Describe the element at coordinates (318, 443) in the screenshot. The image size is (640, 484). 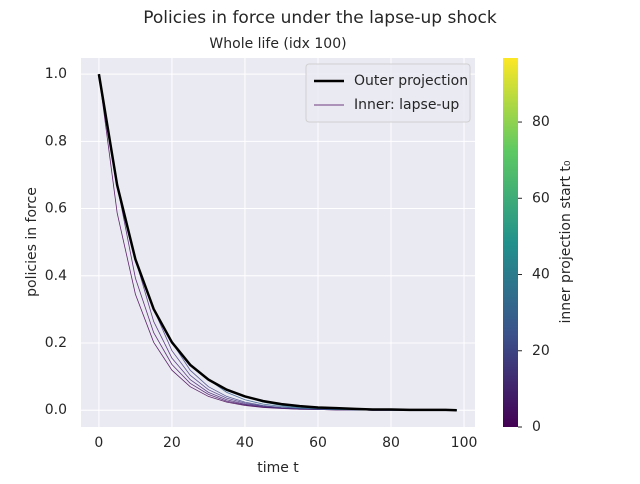
I see `x-tick-label: 60` at that location.